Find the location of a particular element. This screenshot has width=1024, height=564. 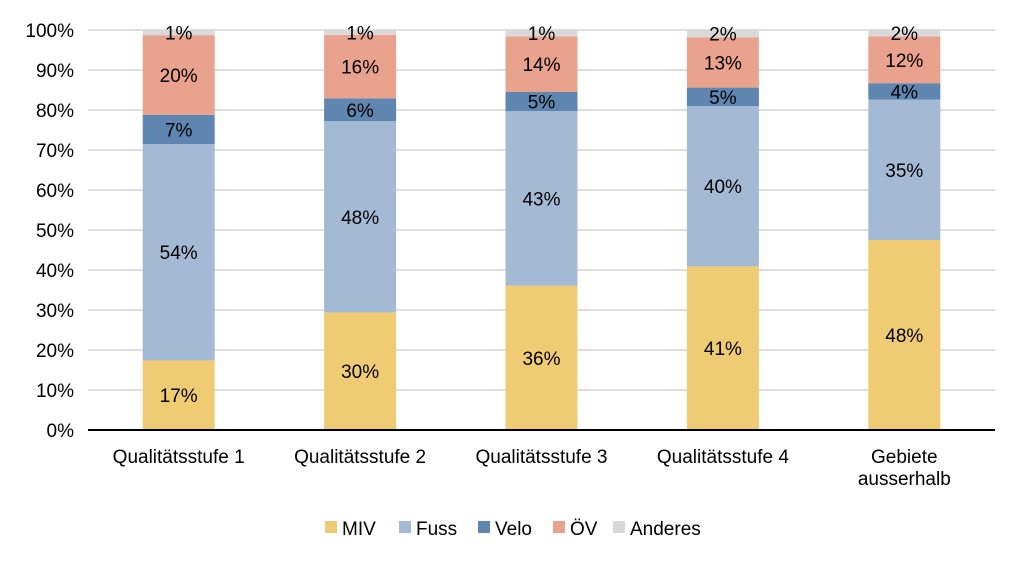

y-tick-label: 40% is located at coordinates (55, 271).